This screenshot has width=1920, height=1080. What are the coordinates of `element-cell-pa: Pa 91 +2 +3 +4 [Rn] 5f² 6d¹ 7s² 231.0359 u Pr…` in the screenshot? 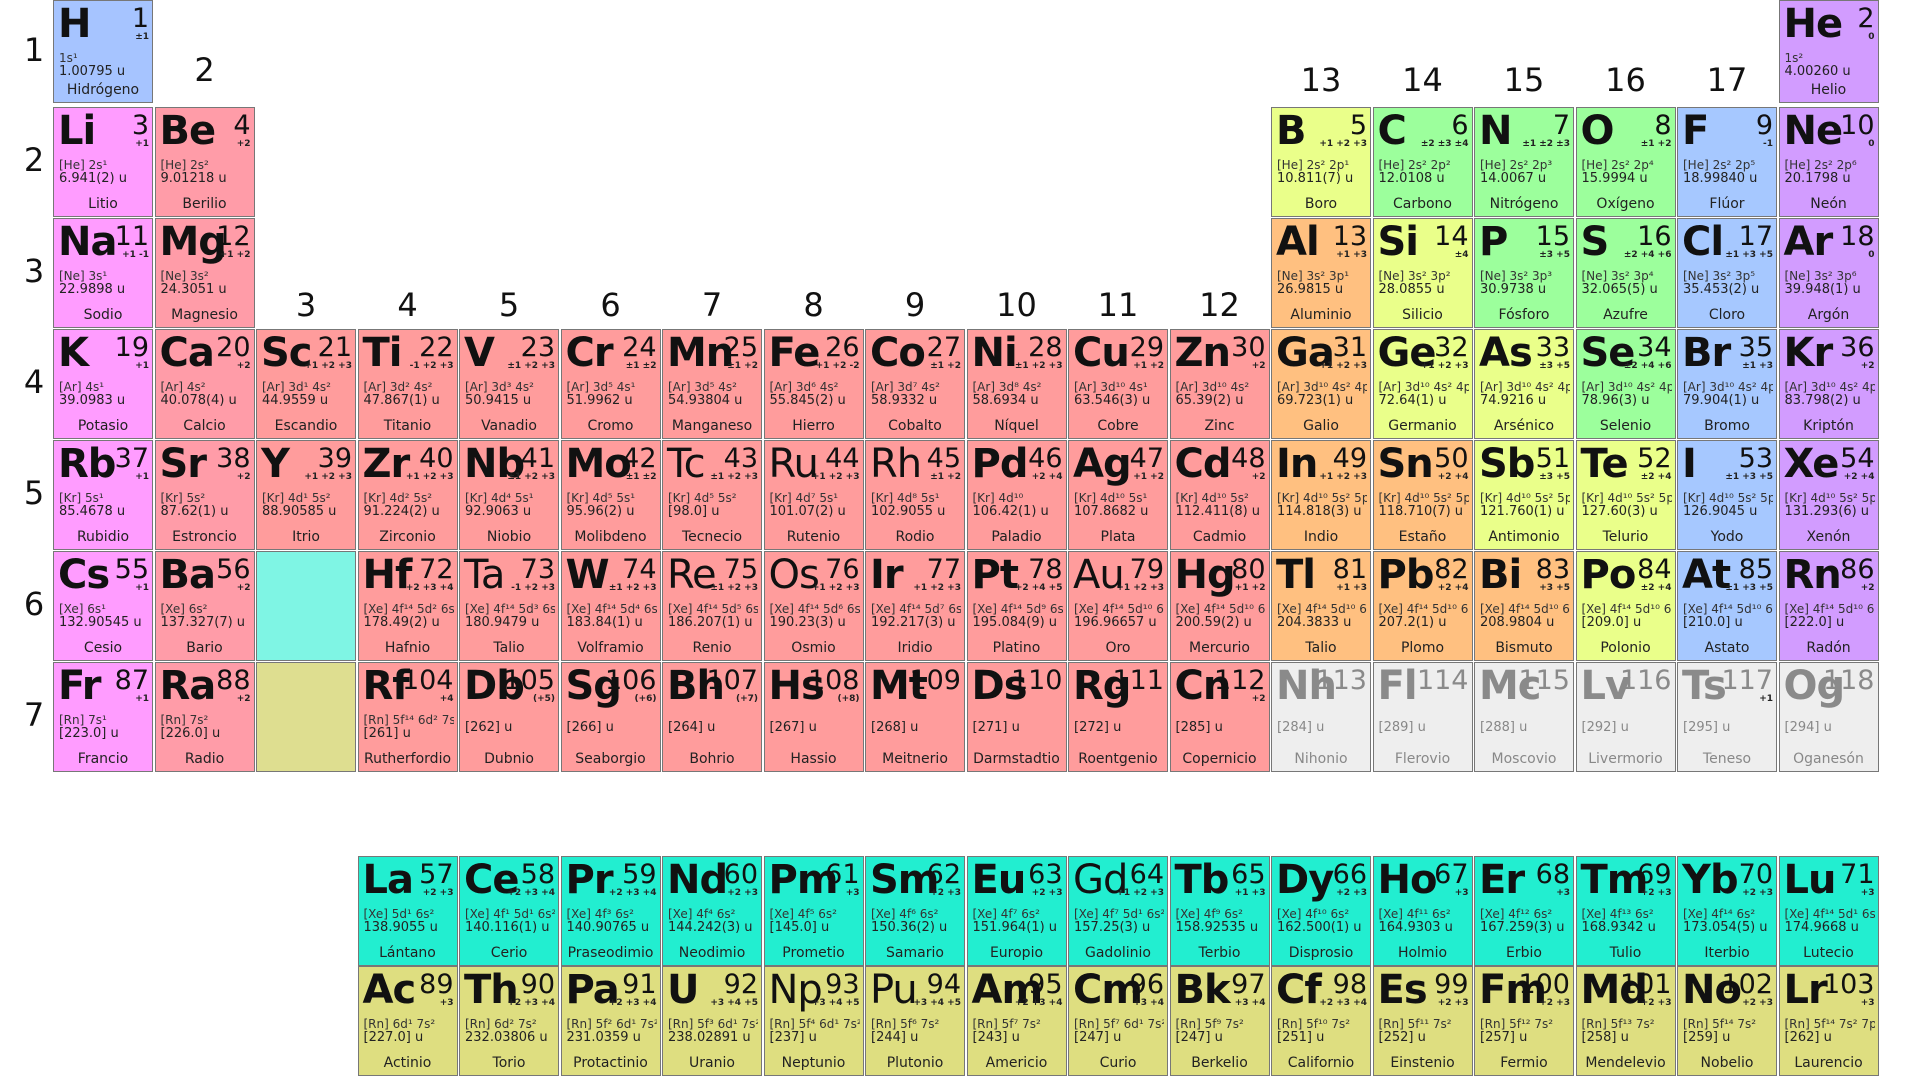 It's located at (610, 1021).